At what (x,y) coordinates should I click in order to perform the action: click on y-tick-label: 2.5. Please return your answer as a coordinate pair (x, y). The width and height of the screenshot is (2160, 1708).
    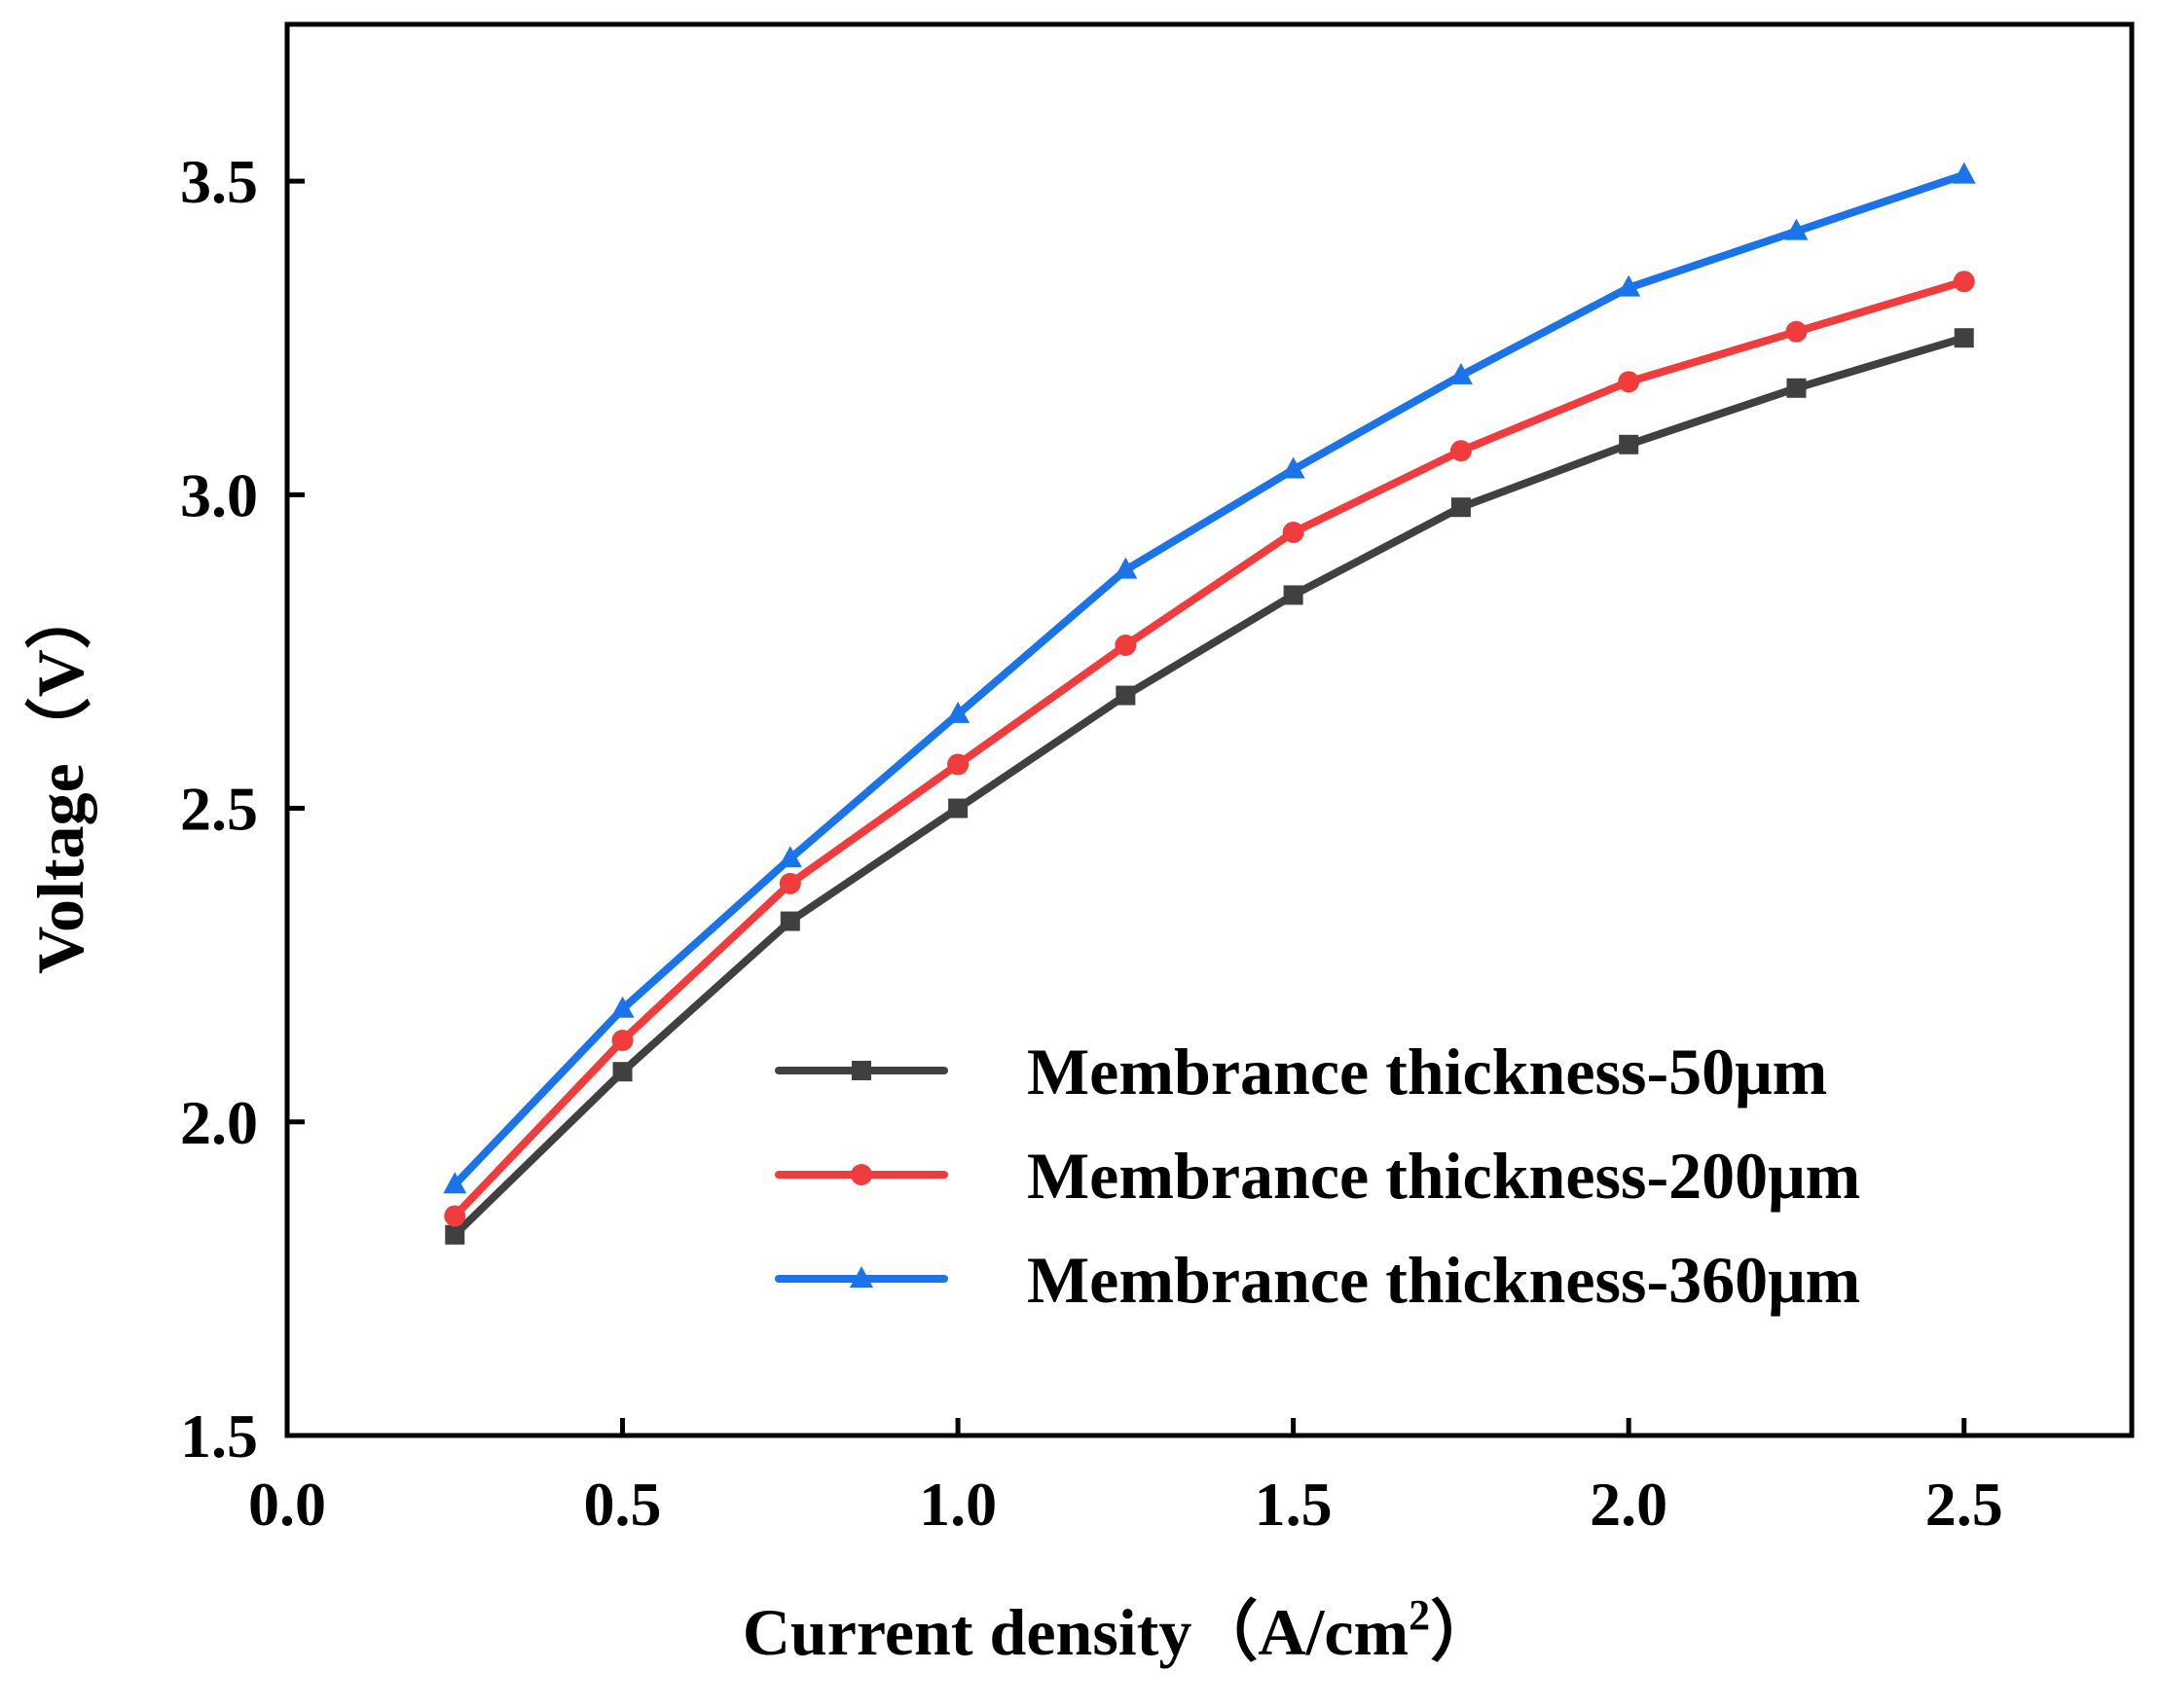
    Looking at the image, I should click on (219, 809).